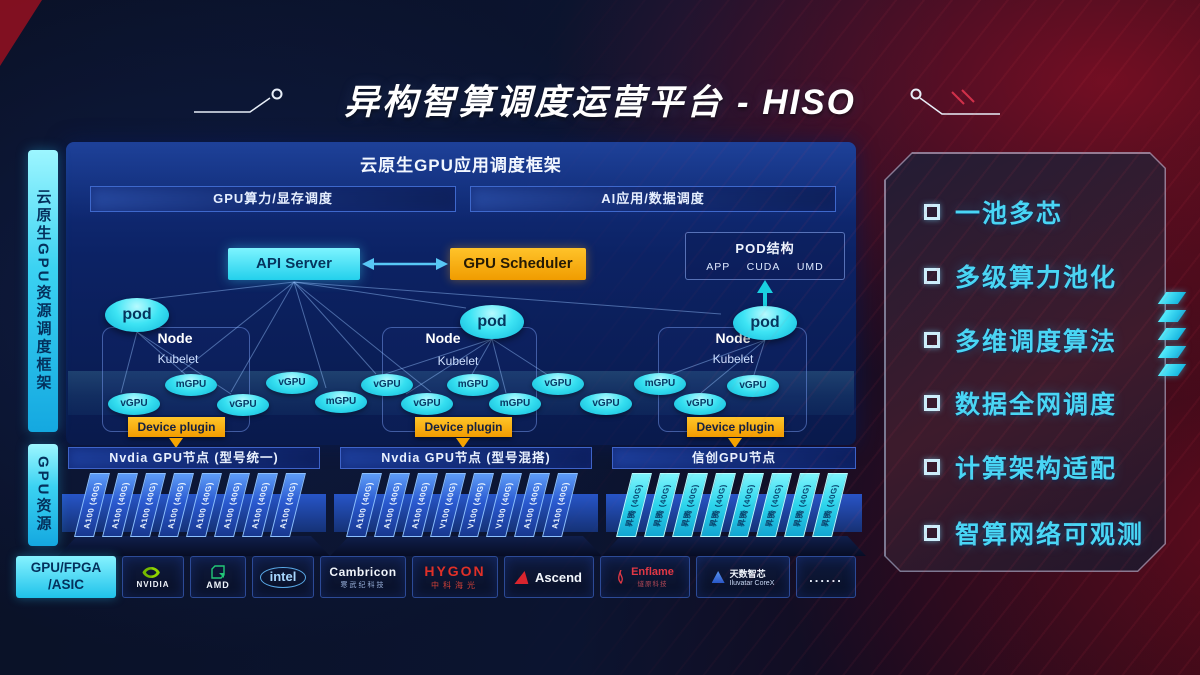  I want to click on api-server-box: API Server, so click(294, 264).